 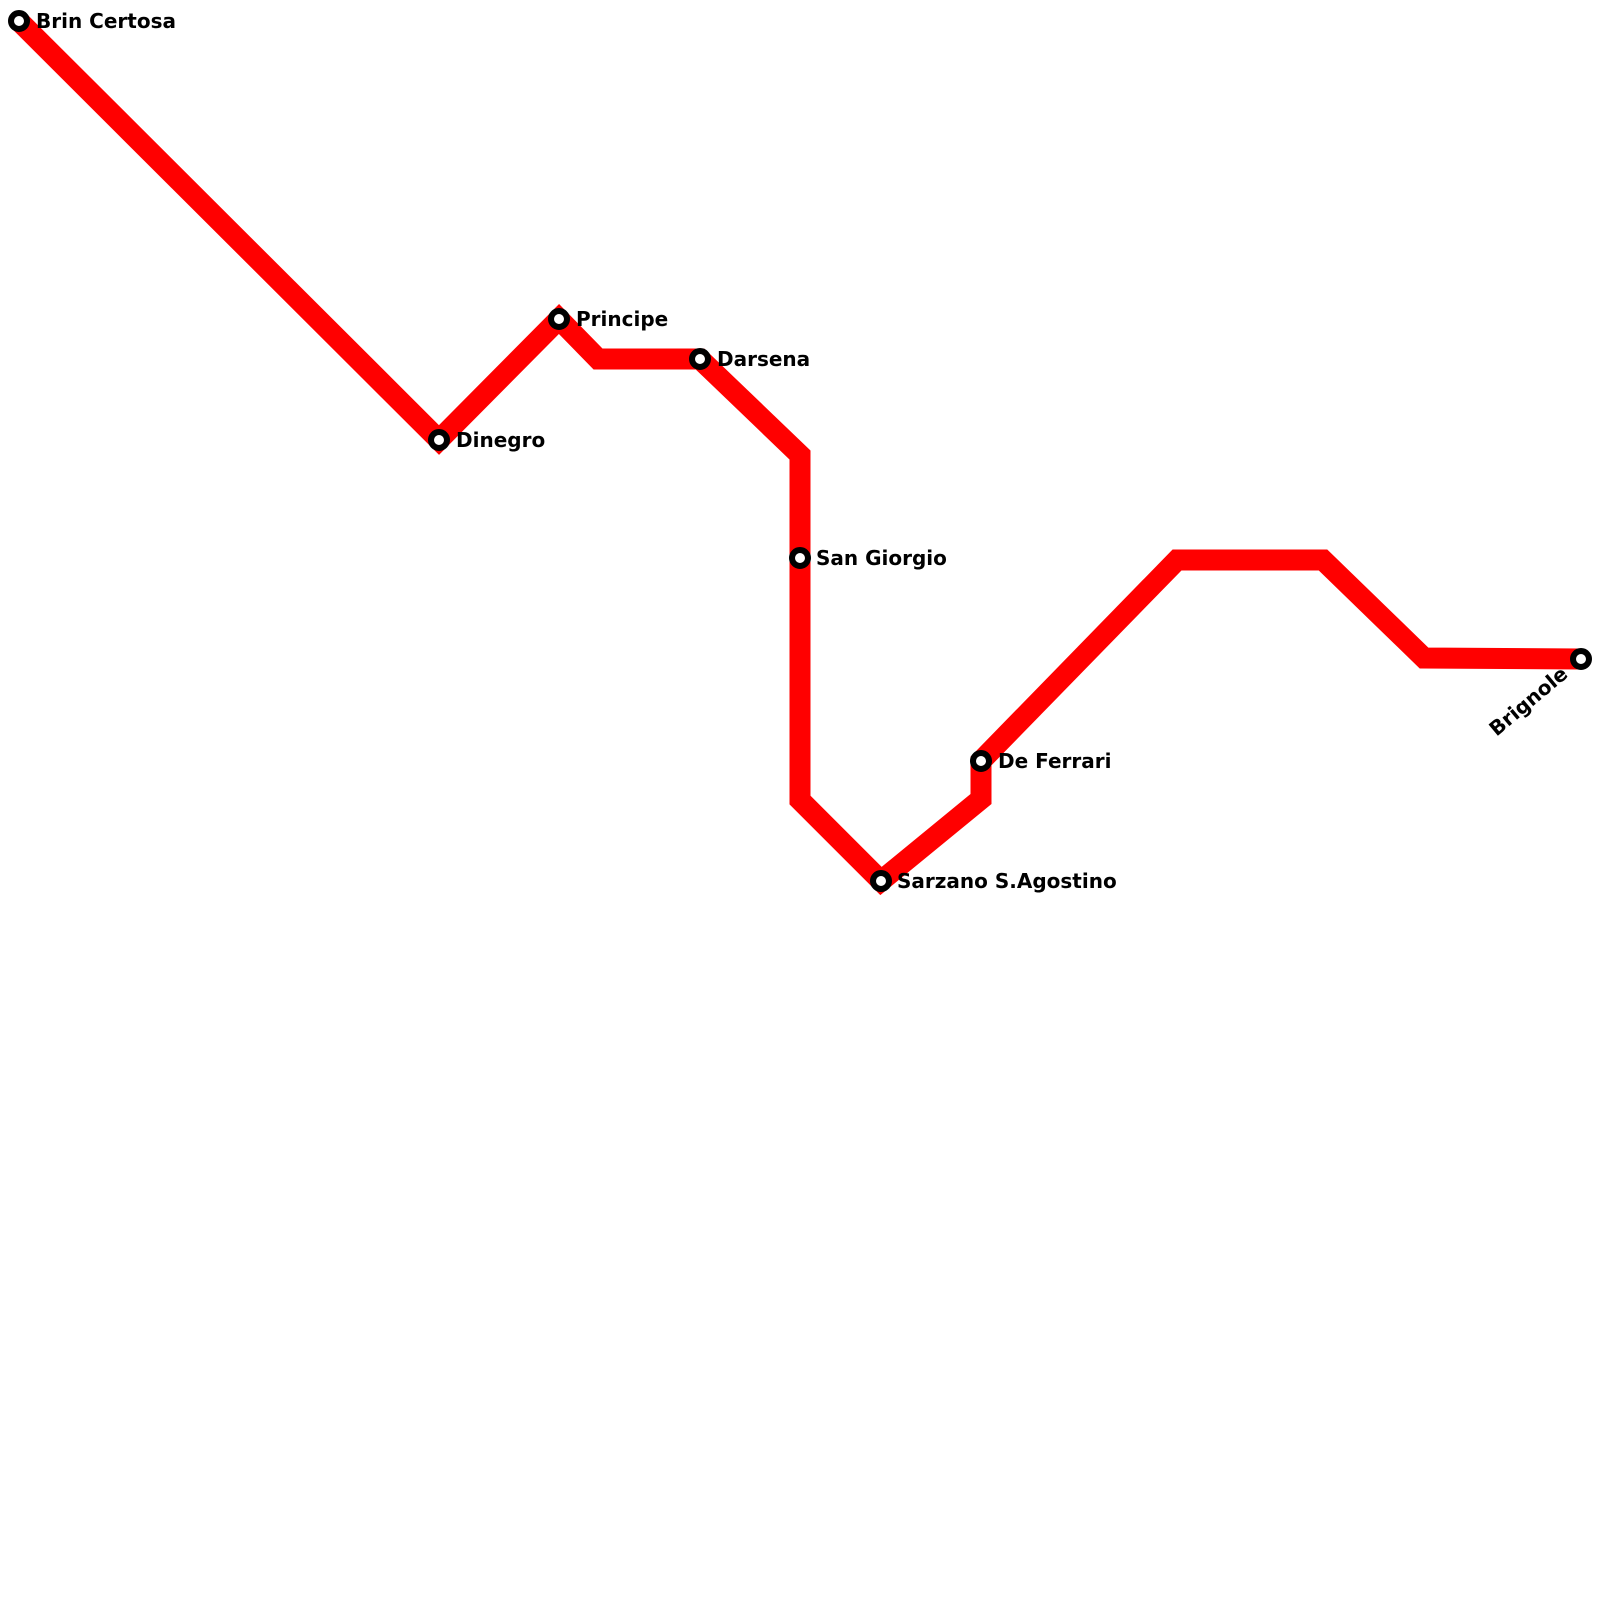 I want to click on station-brin-certosa: Brin Certosa, so click(x=92, y=21).